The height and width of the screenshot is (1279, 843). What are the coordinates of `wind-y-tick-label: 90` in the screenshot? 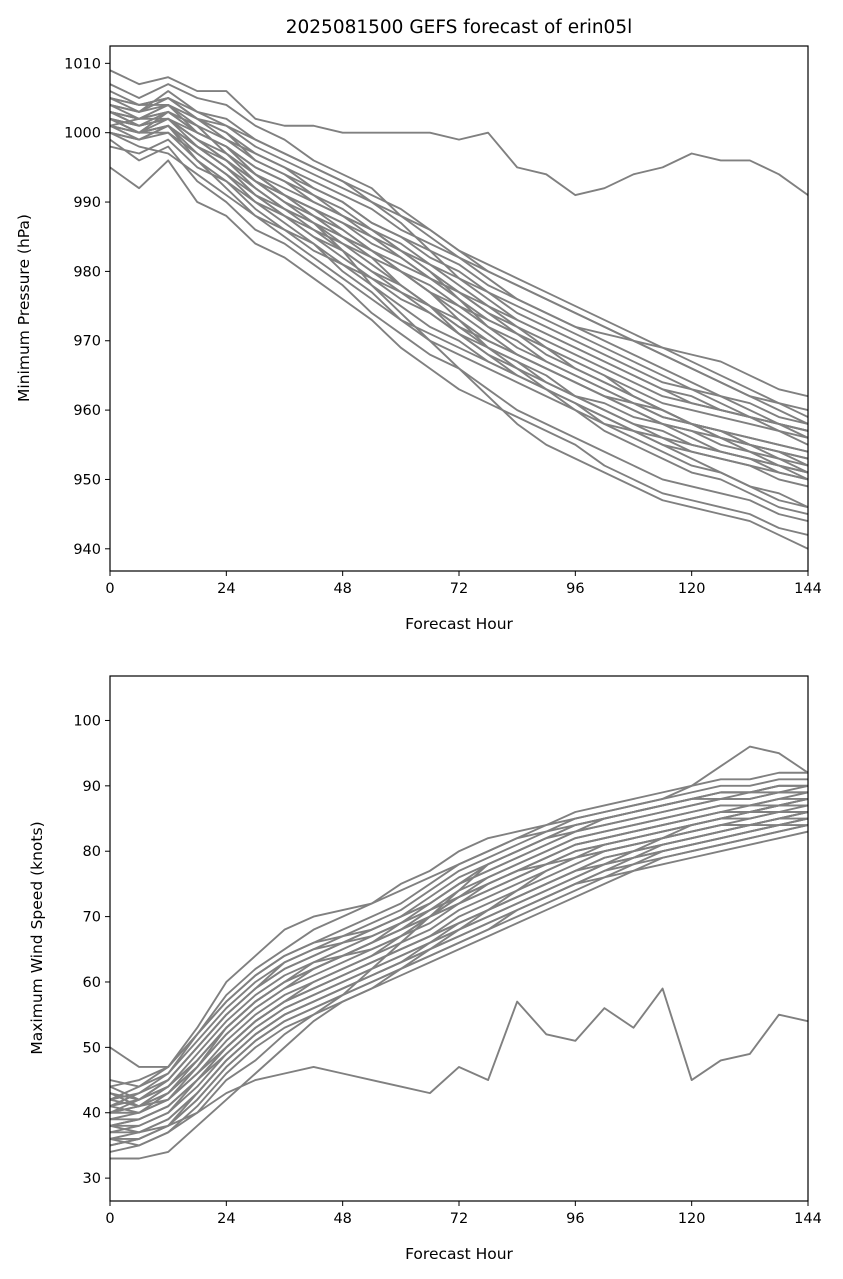 It's located at (92, 787).